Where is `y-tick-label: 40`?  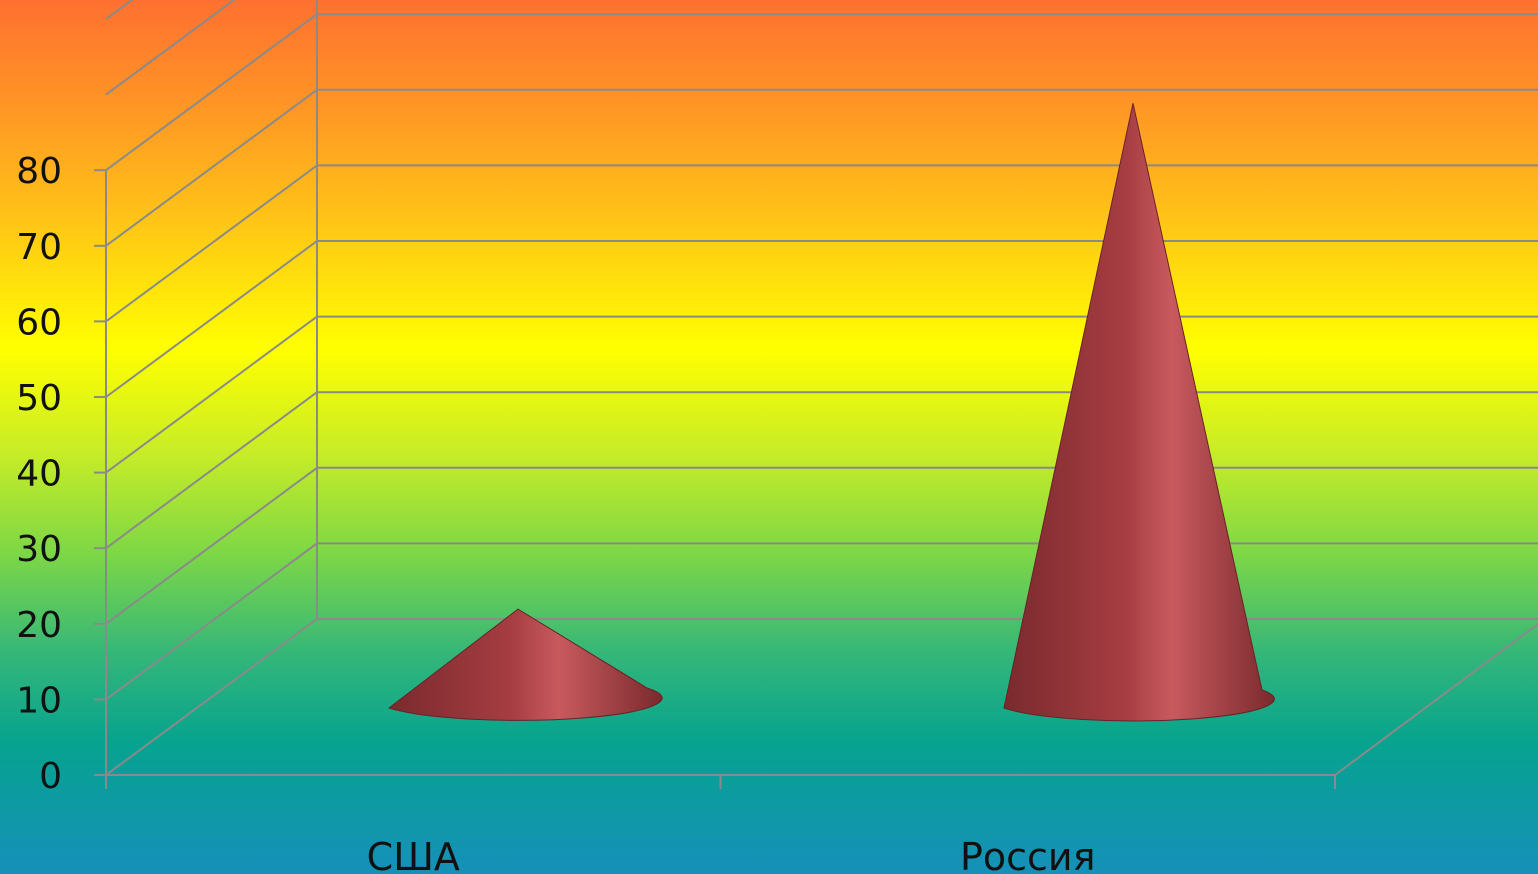
y-tick-label: 40 is located at coordinates (39, 474).